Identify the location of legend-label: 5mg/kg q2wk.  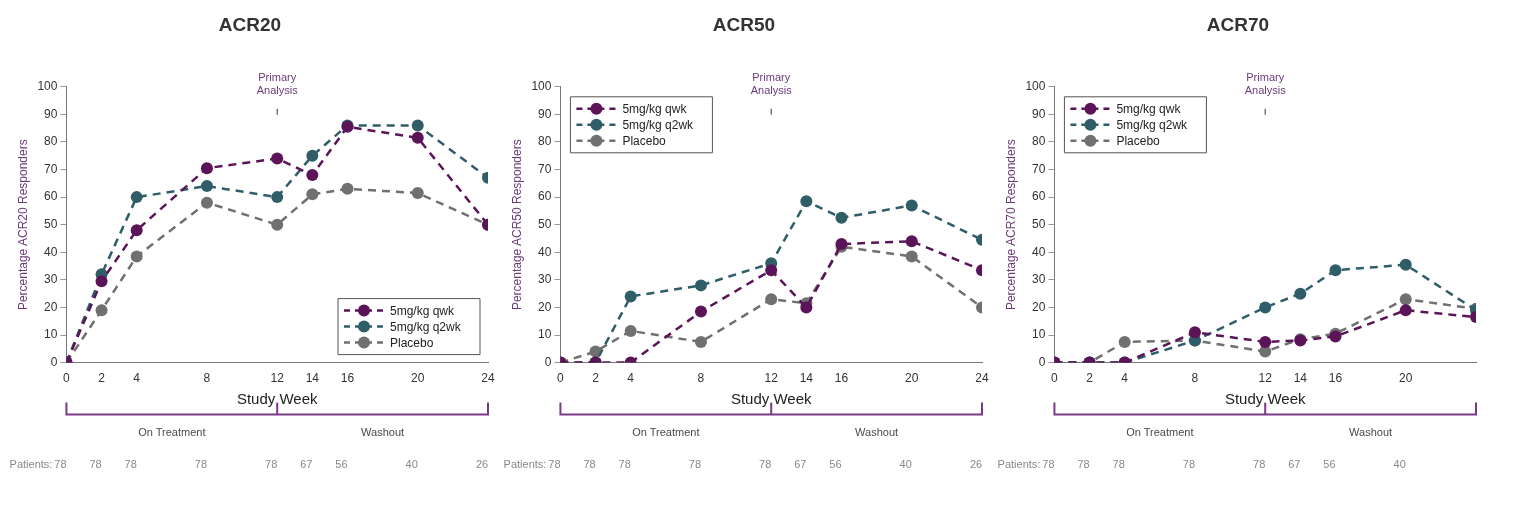
(658, 124).